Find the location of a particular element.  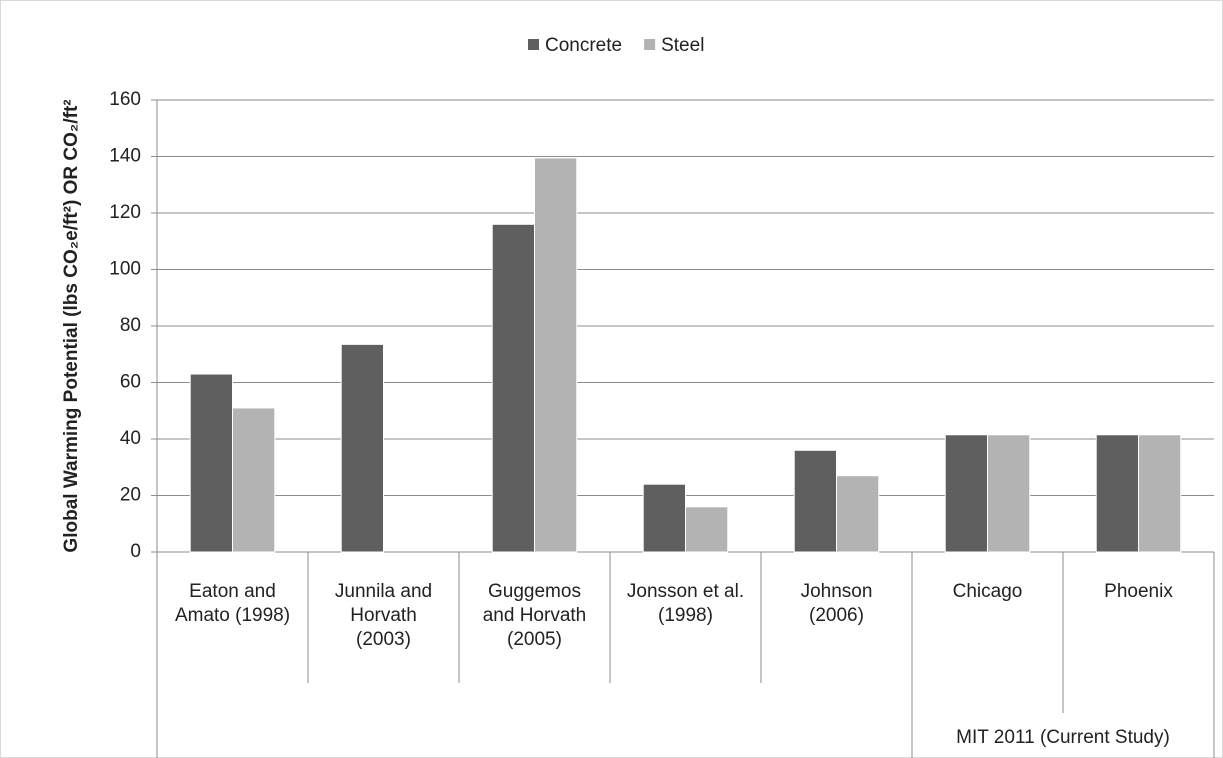

y-tick-label: 80 is located at coordinates (130, 325).